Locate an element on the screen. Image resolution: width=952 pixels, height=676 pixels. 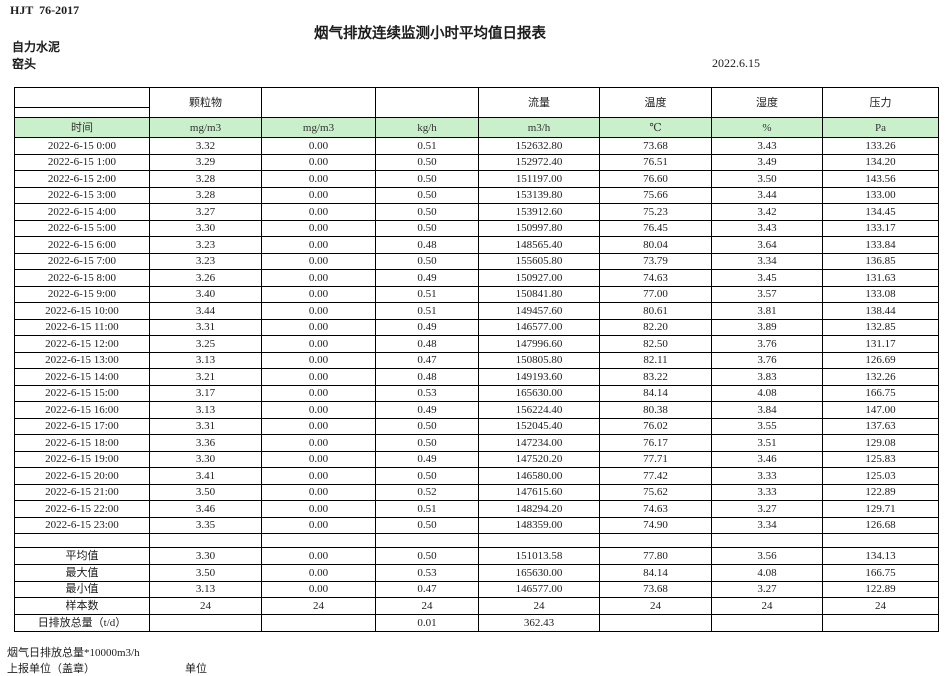
table-cell: 3.35 is located at coordinates (205, 525).